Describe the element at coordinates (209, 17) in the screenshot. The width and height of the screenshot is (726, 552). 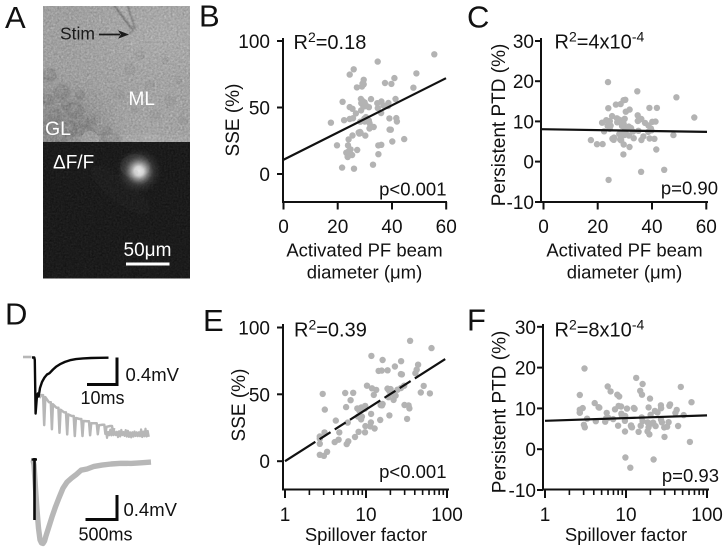
I see `svg-text: B` at that location.